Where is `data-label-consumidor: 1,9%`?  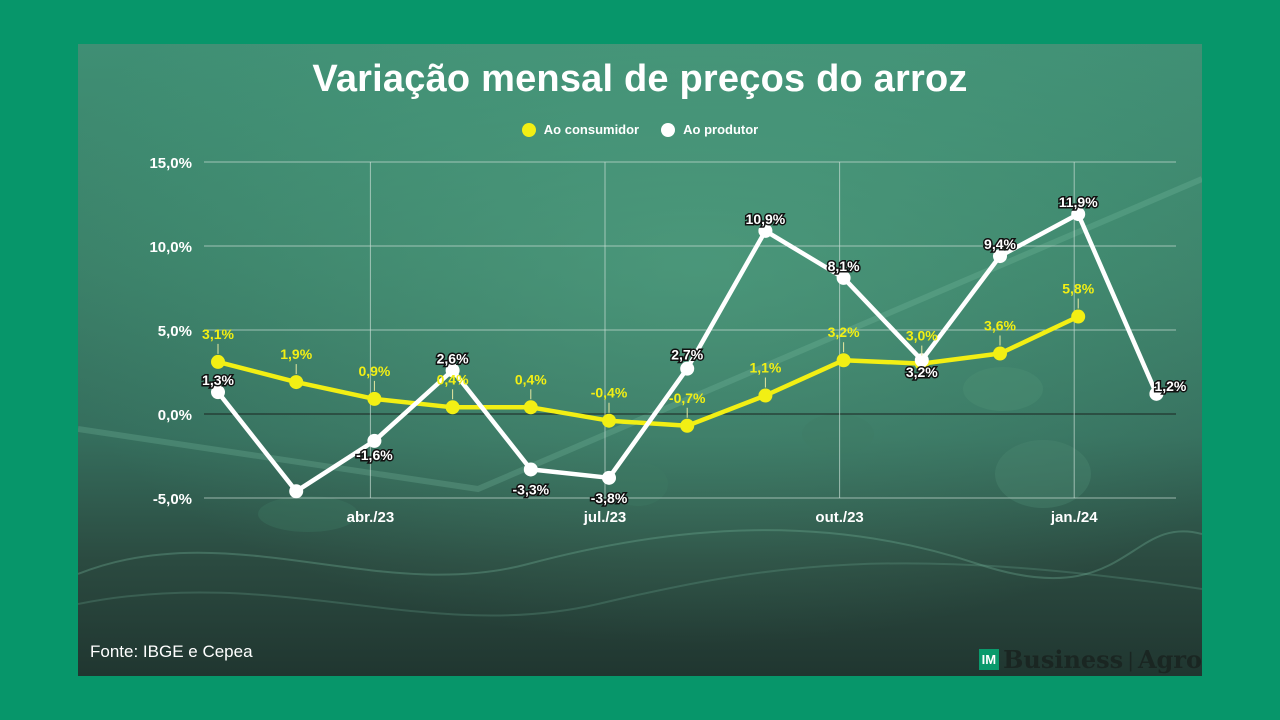
data-label-consumidor: 1,9% is located at coordinates (296, 354).